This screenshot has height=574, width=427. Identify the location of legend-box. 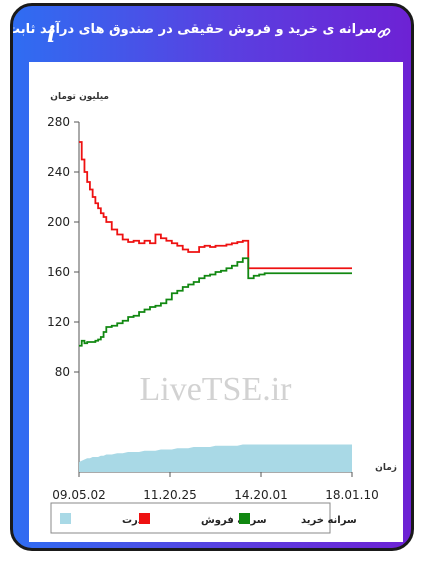
(190, 518).